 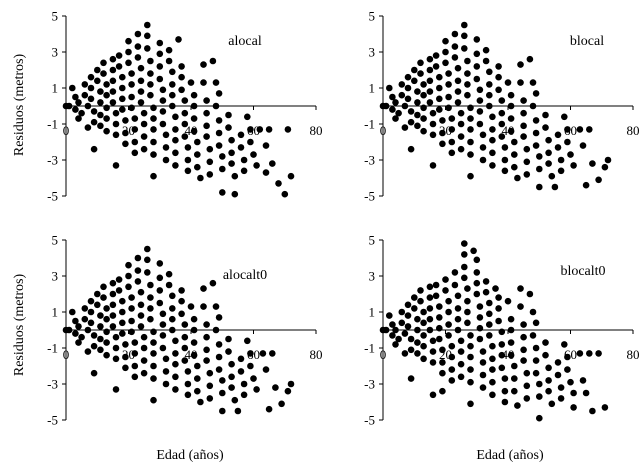 What do you see at coordinates (52, 348) in the screenshot?
I see `y-tick-label: -1` at bounding box center [52, 348].